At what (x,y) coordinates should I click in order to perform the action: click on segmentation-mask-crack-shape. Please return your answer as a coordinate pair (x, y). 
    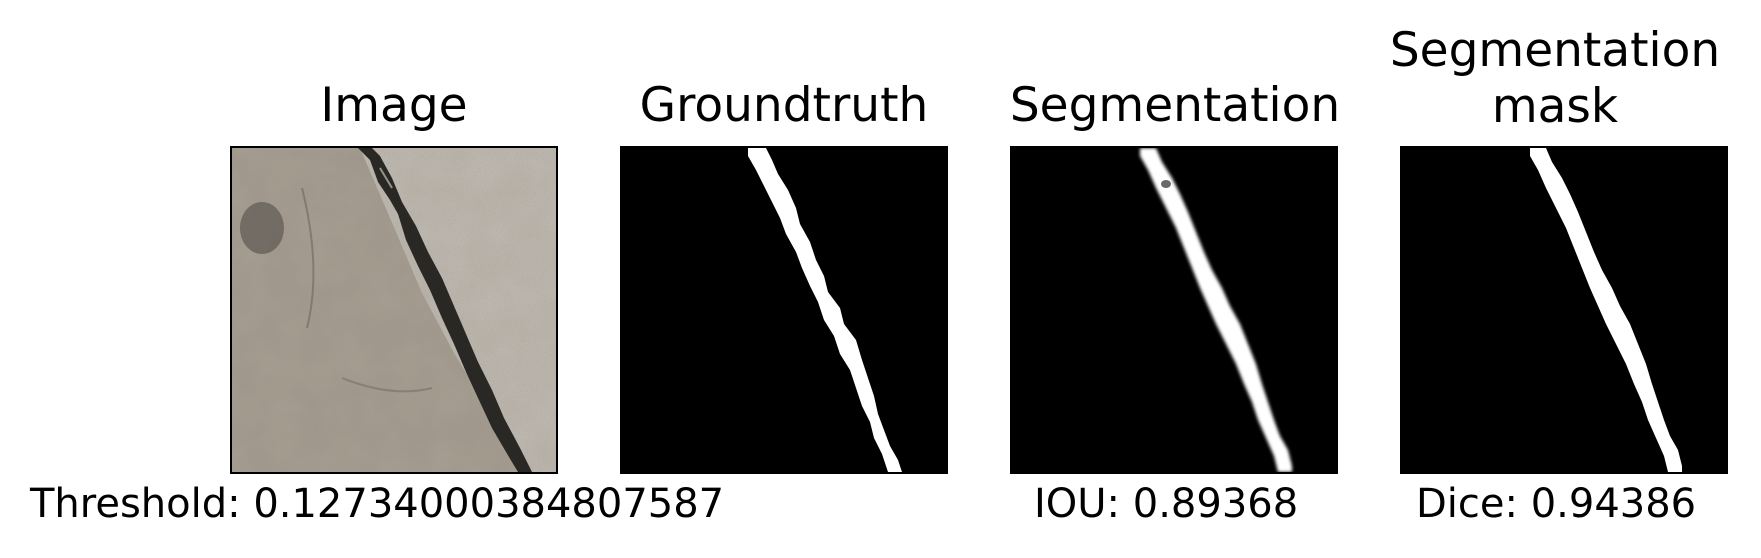
    Looking at the image, I should click on (1564, 310).